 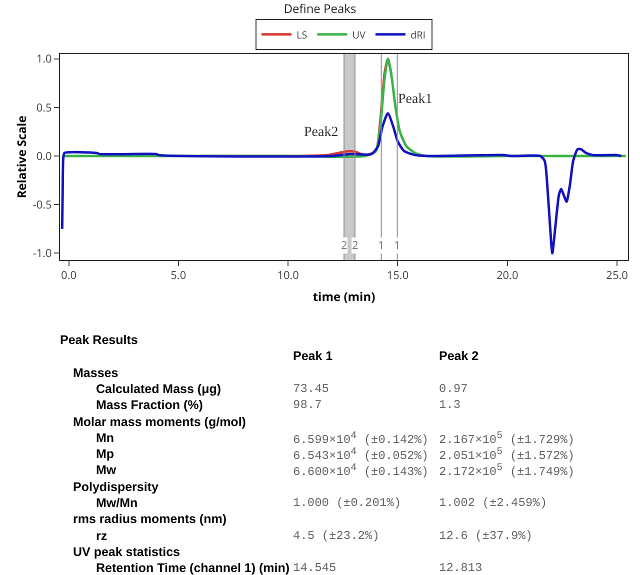 What do you see at coordinates (336, 535) in the screenshot?
I see `text: 4.5 (±23.2%)` at bounding box center [336, 535].